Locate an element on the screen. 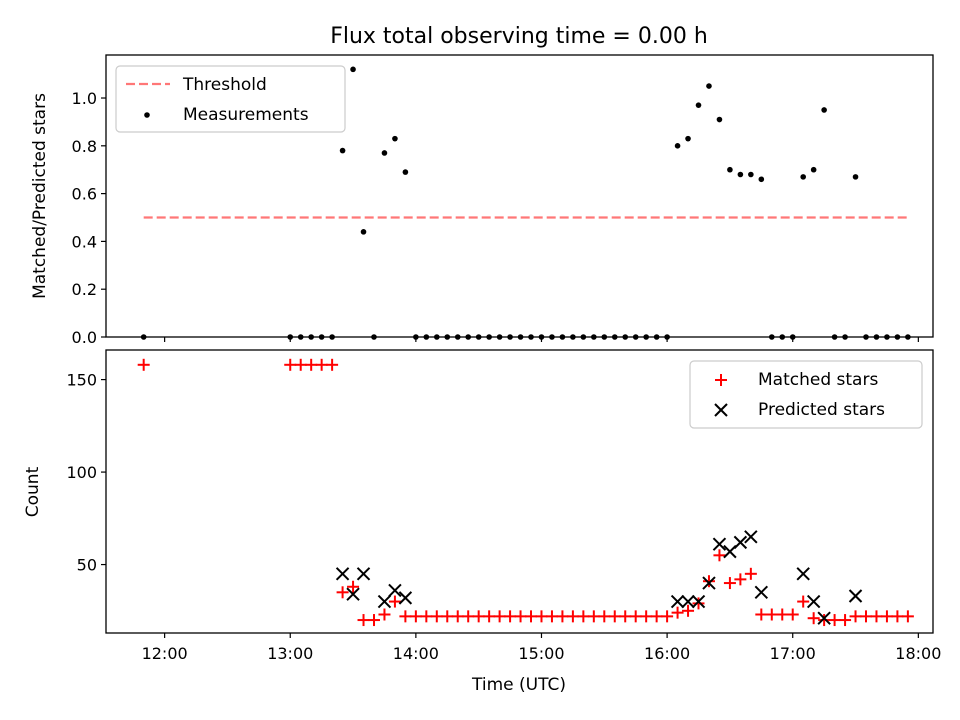  ratio-y-tick-label: 0.2 is located at coordinates (84, 289).